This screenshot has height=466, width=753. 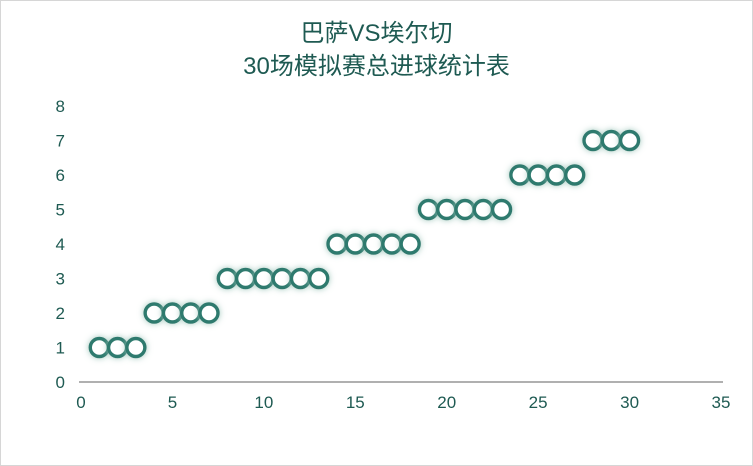 What do you see at coordinates (376, 66) in the screenshot?
I see `chart-title-line2: 30场模拟赛总进球统计表` at bounding box center [376, 66].